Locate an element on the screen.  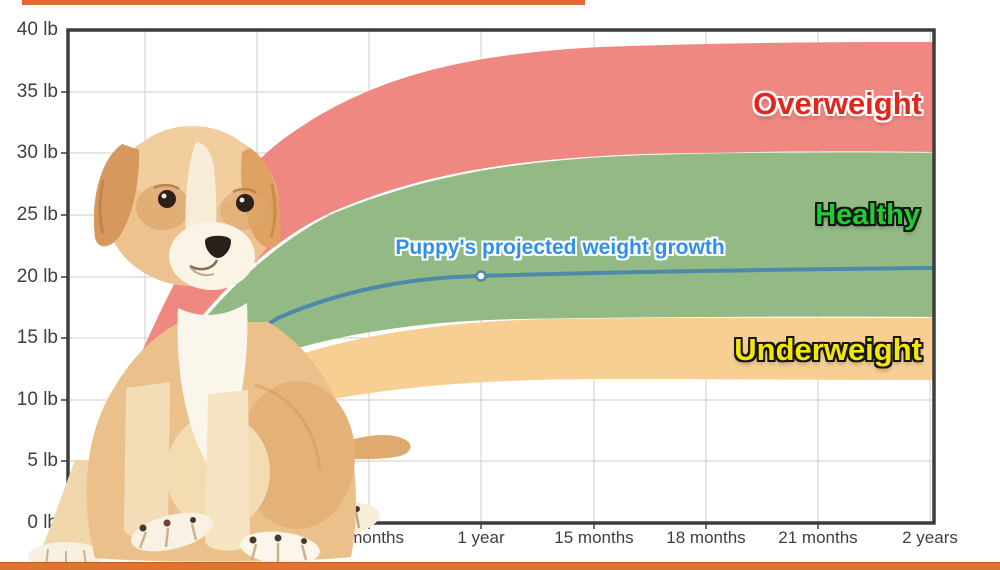
y-axis-label-5: 5 lb is located at coordinates (42, 460).